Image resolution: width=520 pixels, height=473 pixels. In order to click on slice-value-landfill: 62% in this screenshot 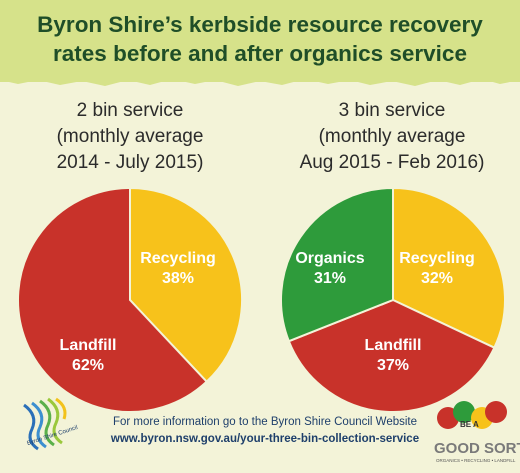, I will do `click(88, 365)`.